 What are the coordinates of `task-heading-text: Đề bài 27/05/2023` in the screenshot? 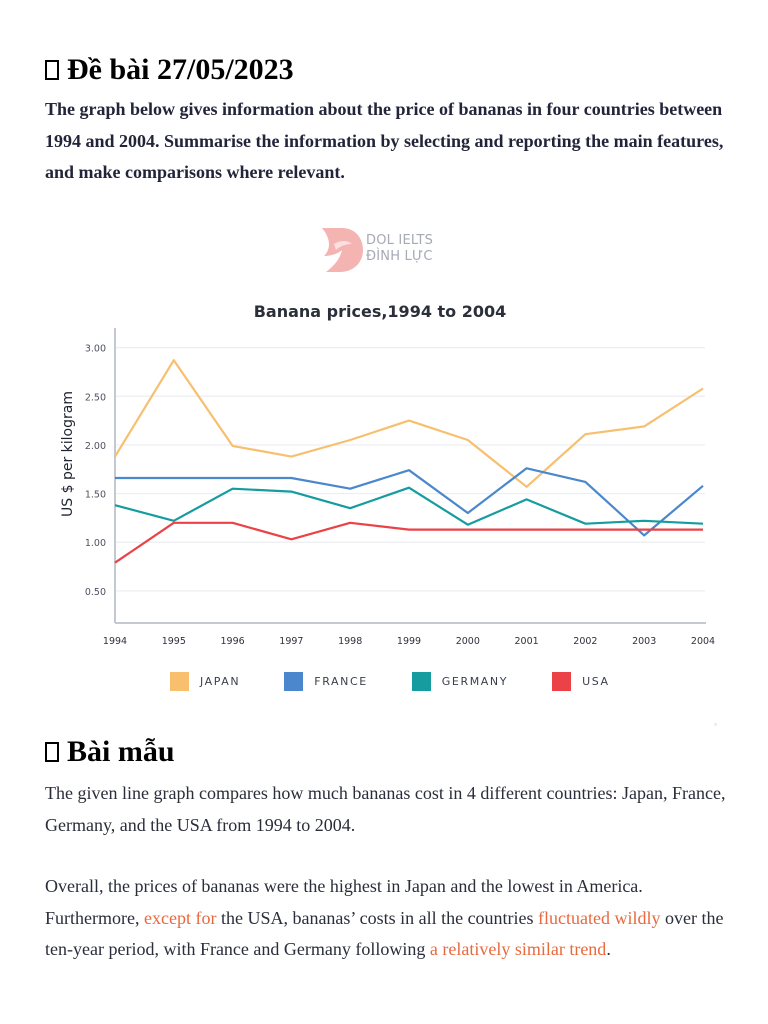 It's located at (180, 69).